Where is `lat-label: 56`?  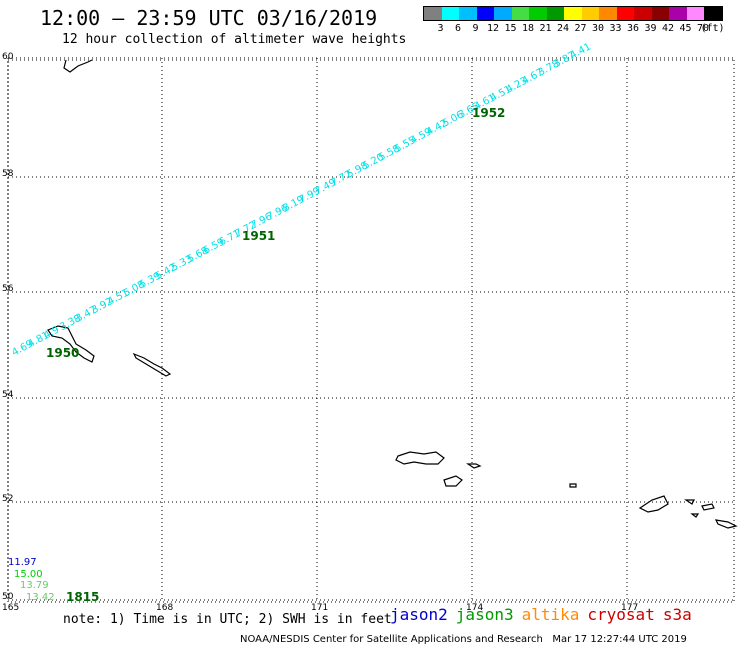
lat-label: 56 is located at coordinates (8, 289).